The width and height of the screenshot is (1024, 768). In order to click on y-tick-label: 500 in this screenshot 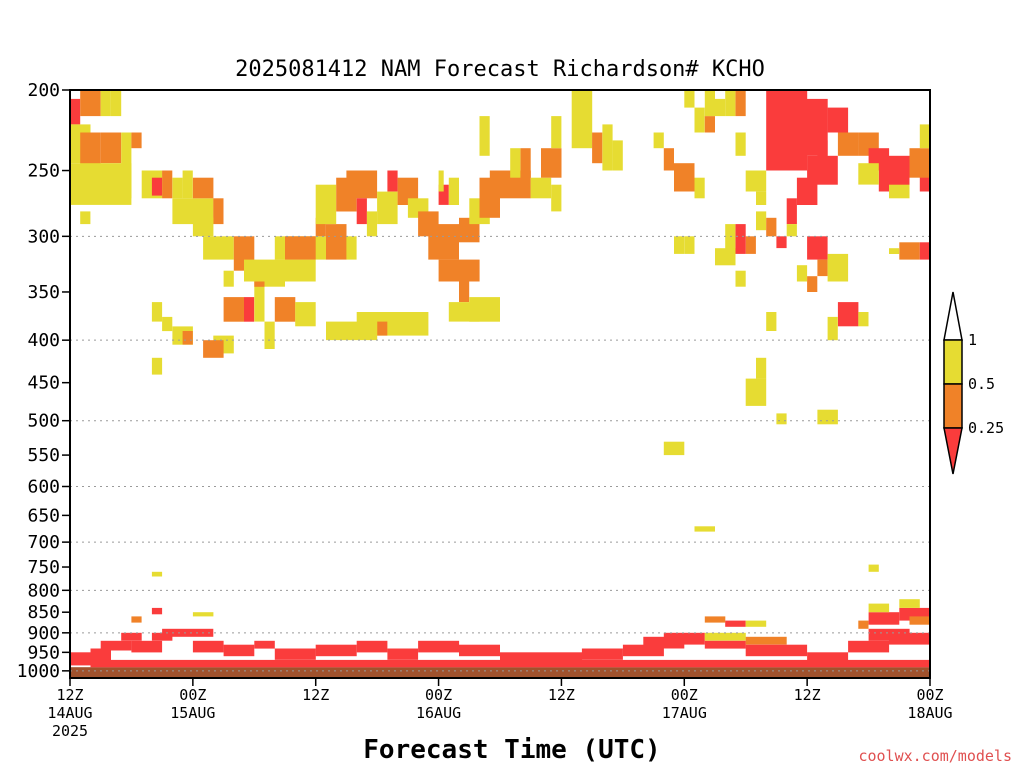, I will do `click(43, 421)`.